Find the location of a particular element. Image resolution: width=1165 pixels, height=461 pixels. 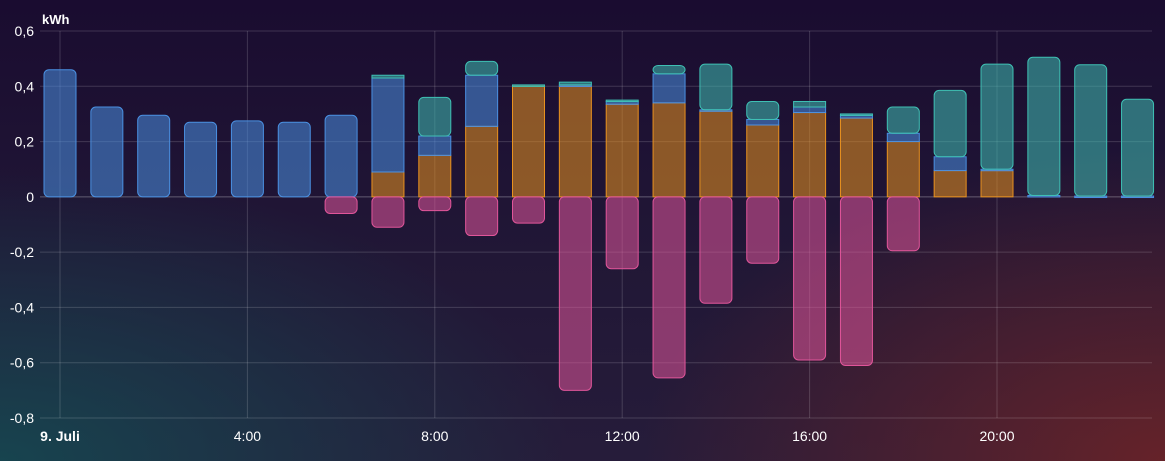

x-tick-label: 20:00 is located at coordinates (996, 436).